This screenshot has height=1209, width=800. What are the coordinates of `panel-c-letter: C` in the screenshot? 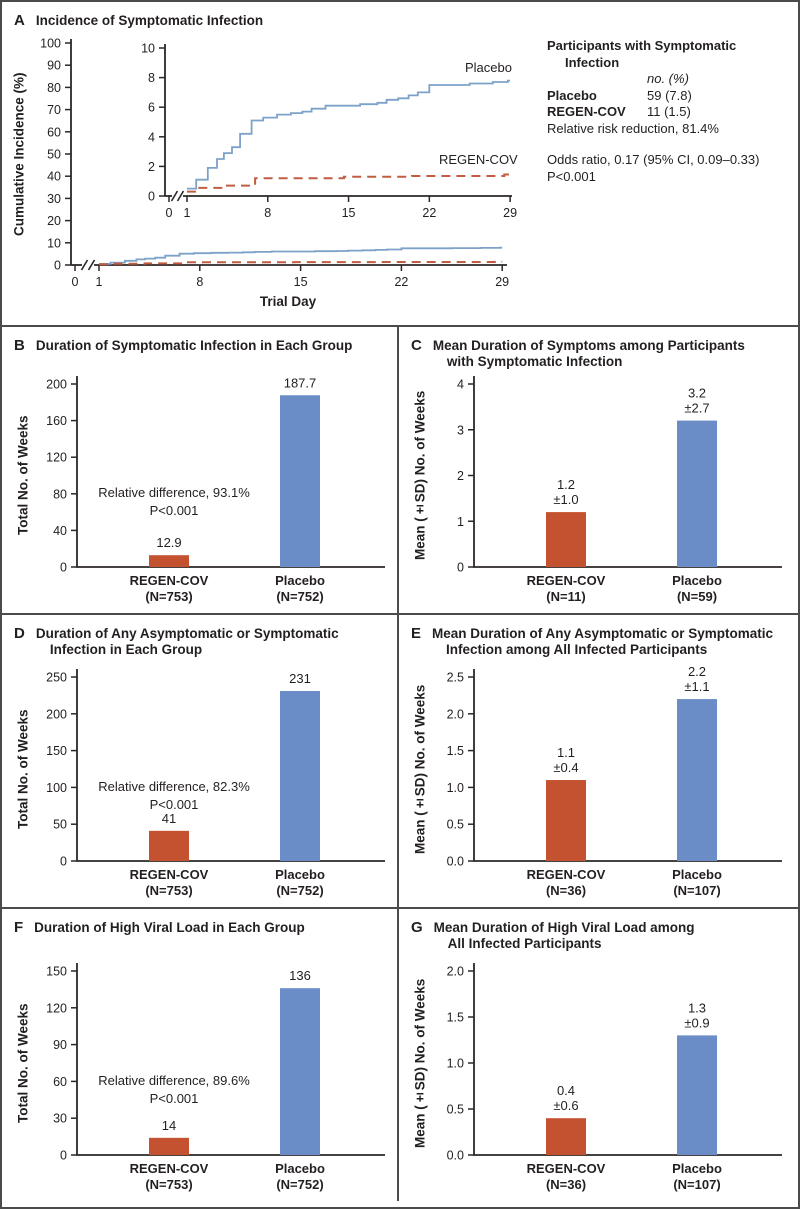 It's located at (416, 345).